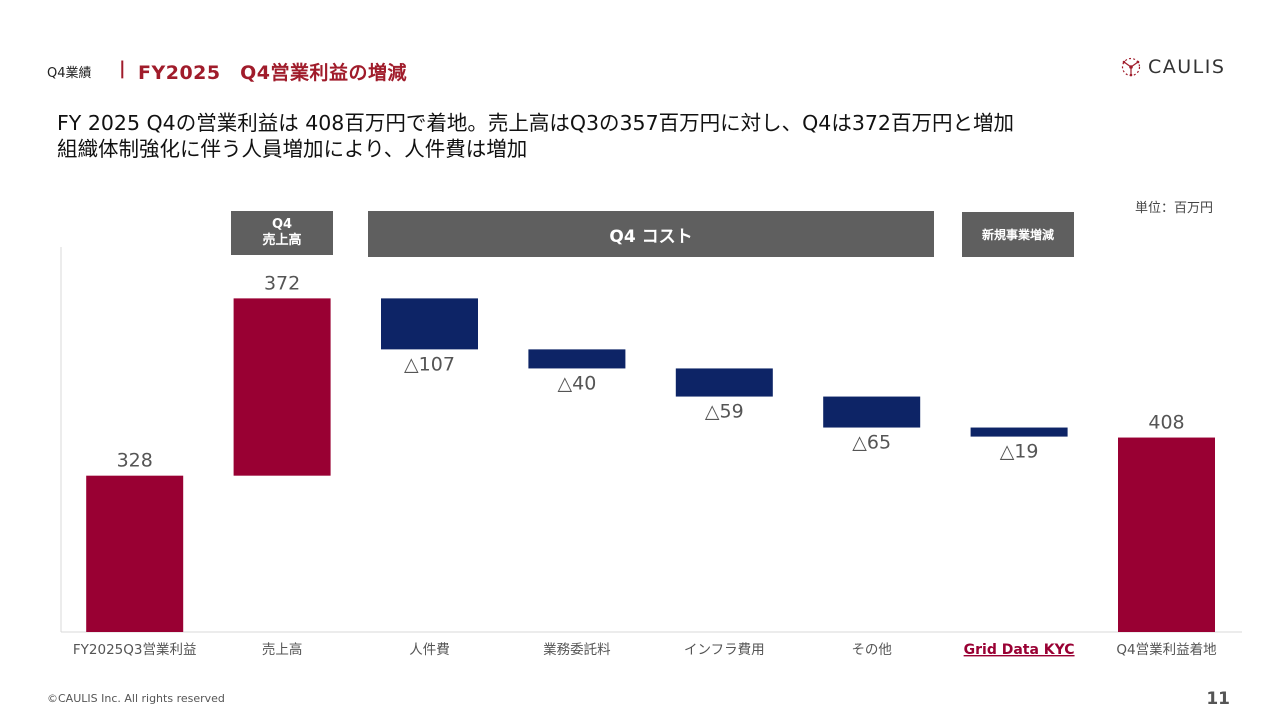 The height and width of the screenshot is (720, 1280). What do you see at coordinates (1166, 649) in the screenshot?
I see `x-tick-label-7: Q4営業利益着地` at bounding box center [1166, 649].